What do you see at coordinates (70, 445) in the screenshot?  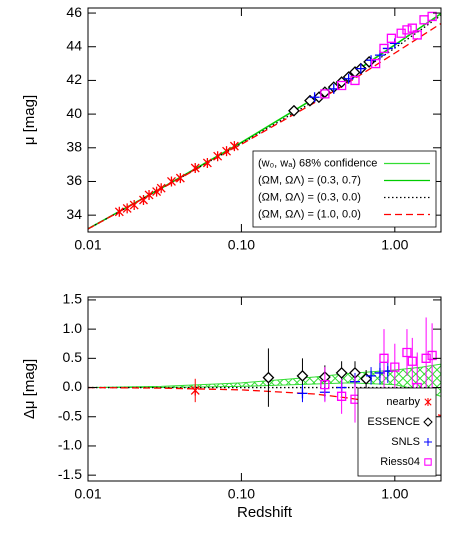 I see `y-tick-label: -1.0` at bounding box center [70, 445].